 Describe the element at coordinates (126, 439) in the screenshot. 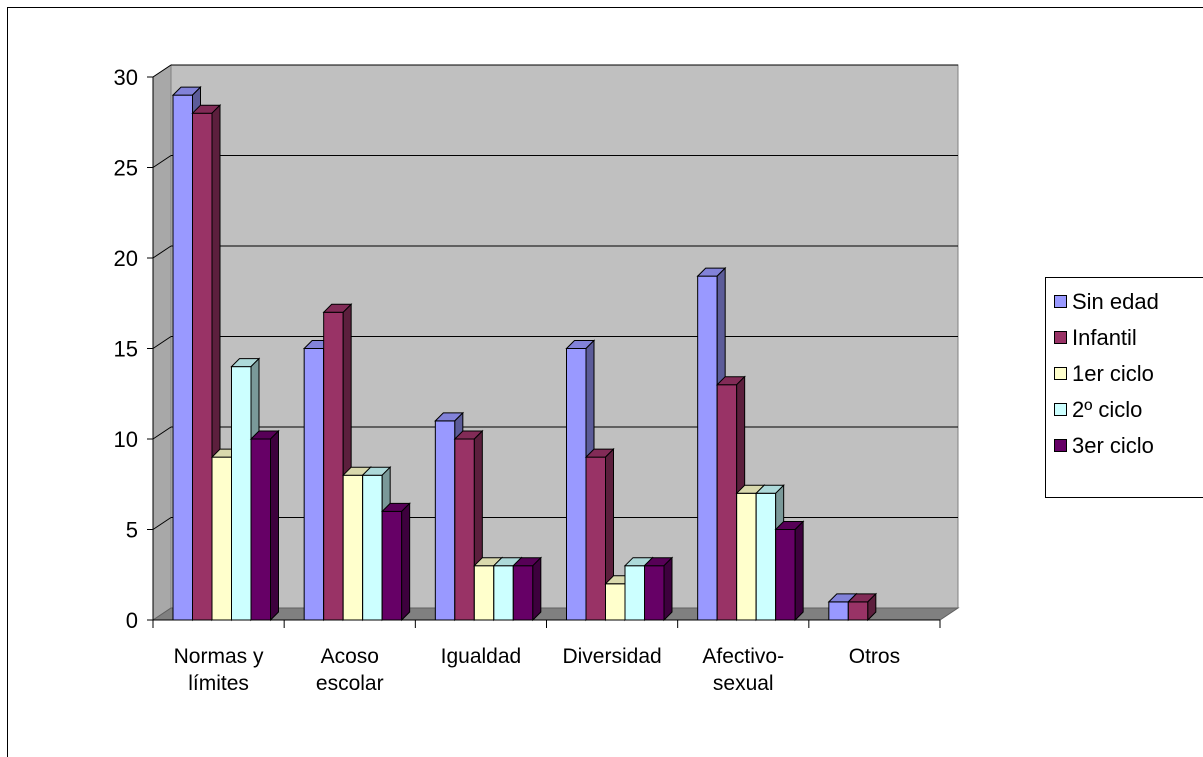

I see `y-tick-label: 10` at that location.